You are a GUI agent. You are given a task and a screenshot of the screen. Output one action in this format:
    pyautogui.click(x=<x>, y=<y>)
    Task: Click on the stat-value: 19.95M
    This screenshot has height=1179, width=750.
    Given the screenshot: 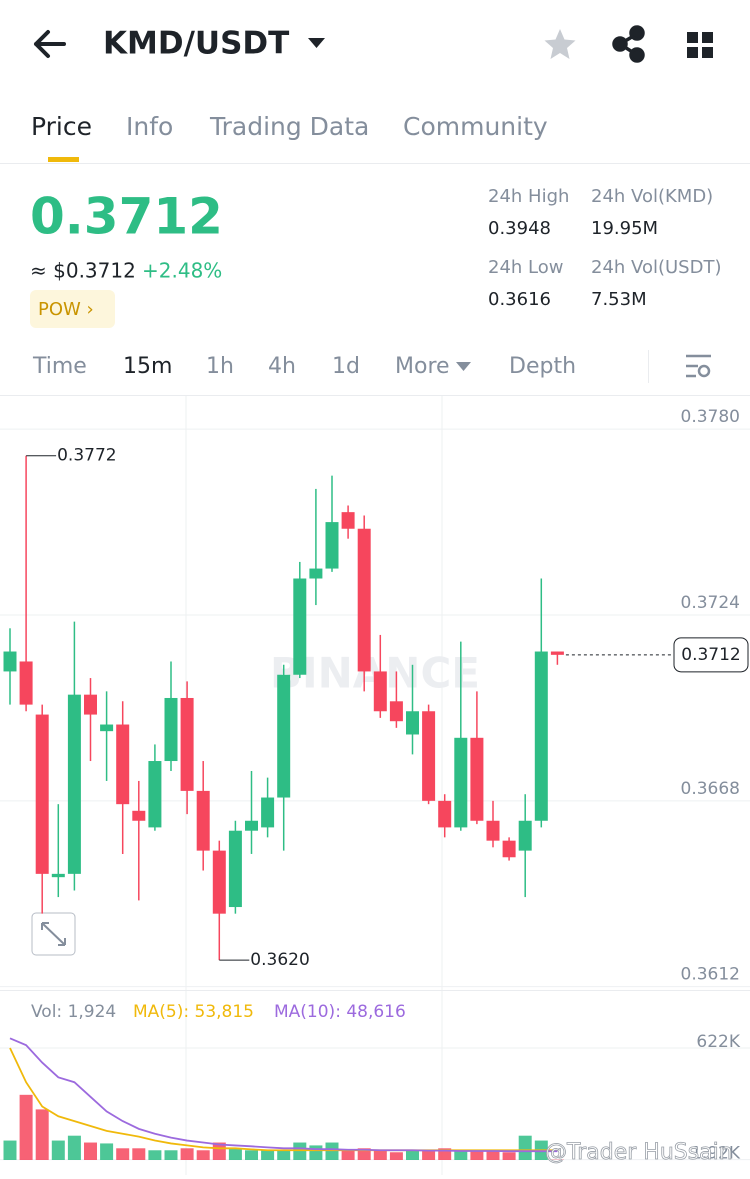 What is the action you would take?
    pyautogui.click(x=624, y=228)
    